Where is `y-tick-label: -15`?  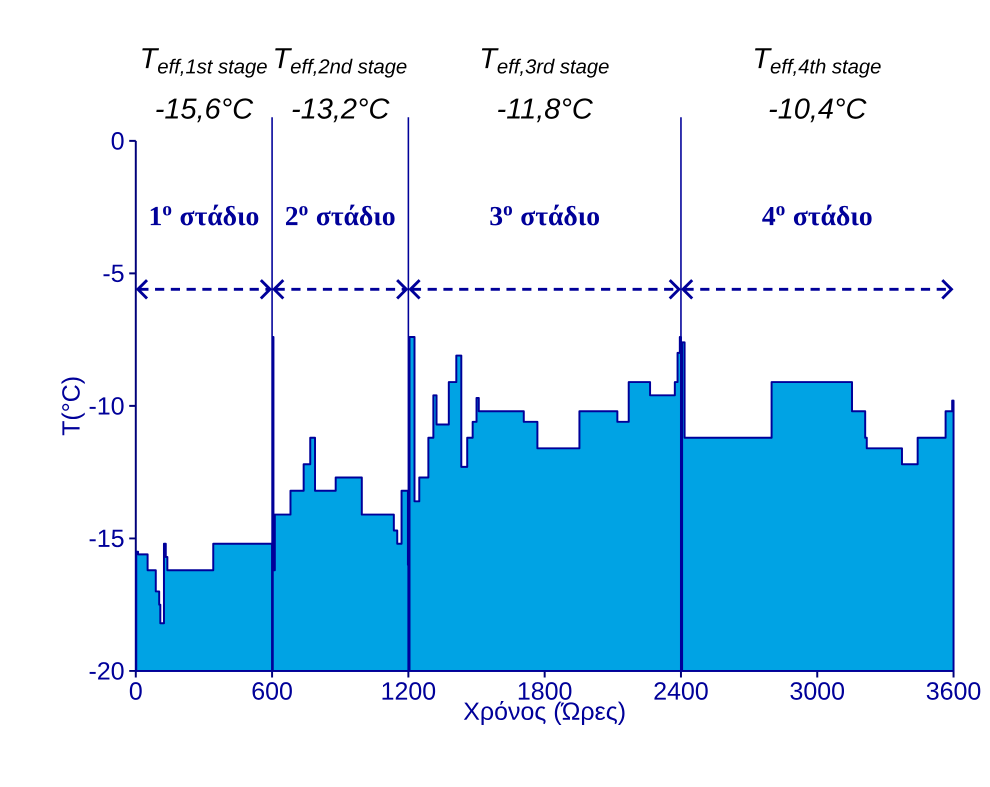 y-tick-label: -15 is located at coordinates (107, 539).